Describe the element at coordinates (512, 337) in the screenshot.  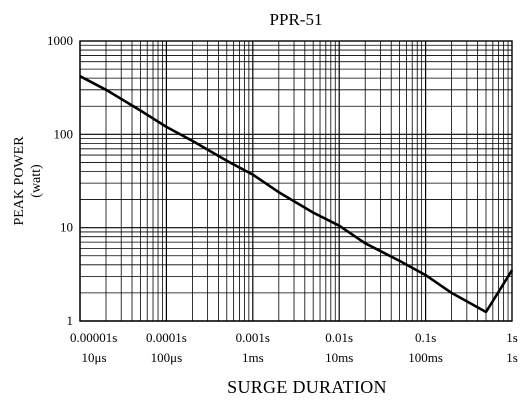
I see `x-tick-label: 1s` at that location.